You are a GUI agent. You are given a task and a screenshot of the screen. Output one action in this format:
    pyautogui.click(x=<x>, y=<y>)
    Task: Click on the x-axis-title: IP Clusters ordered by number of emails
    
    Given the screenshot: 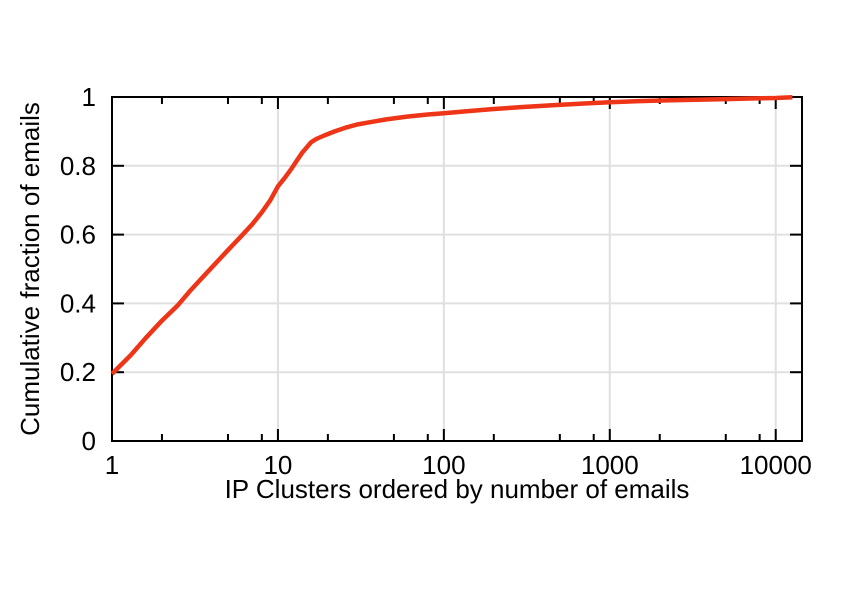 What is the action you would take?
    pyautogui.click(x=457, y=489)
    